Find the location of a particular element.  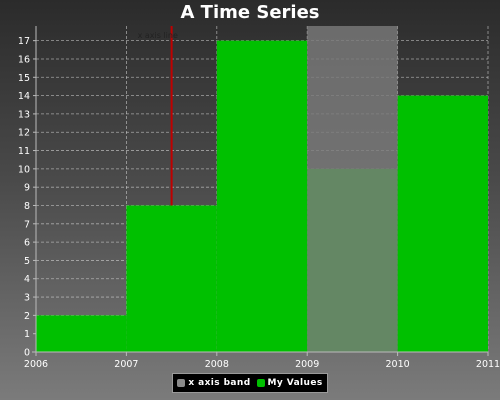

x-axis-band is located at coordinates (352, 189).